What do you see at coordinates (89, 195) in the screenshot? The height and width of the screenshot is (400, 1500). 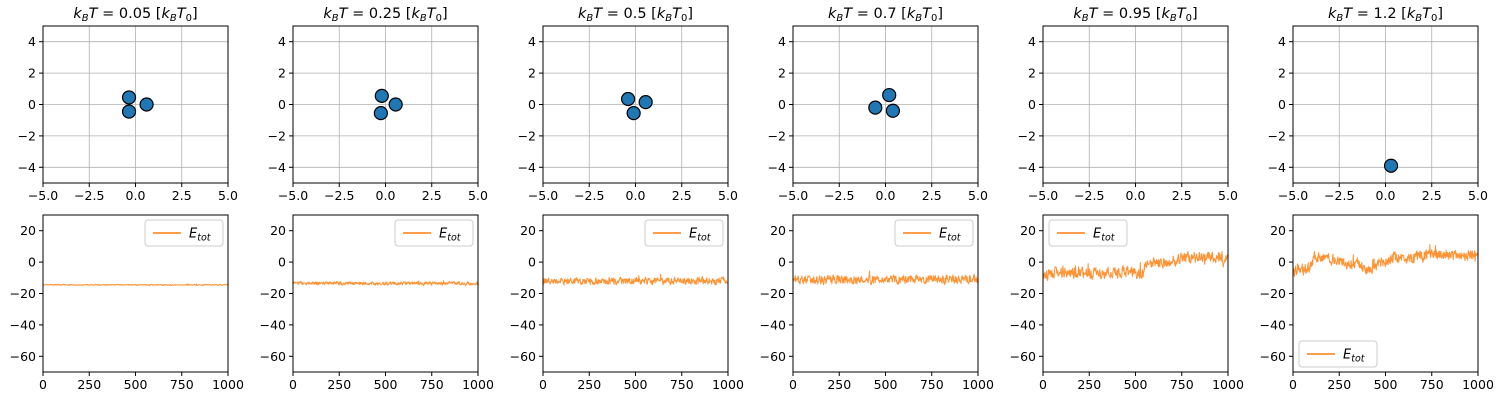 I see `x-tick-label: −2.5` at bounding box center [89, 195].